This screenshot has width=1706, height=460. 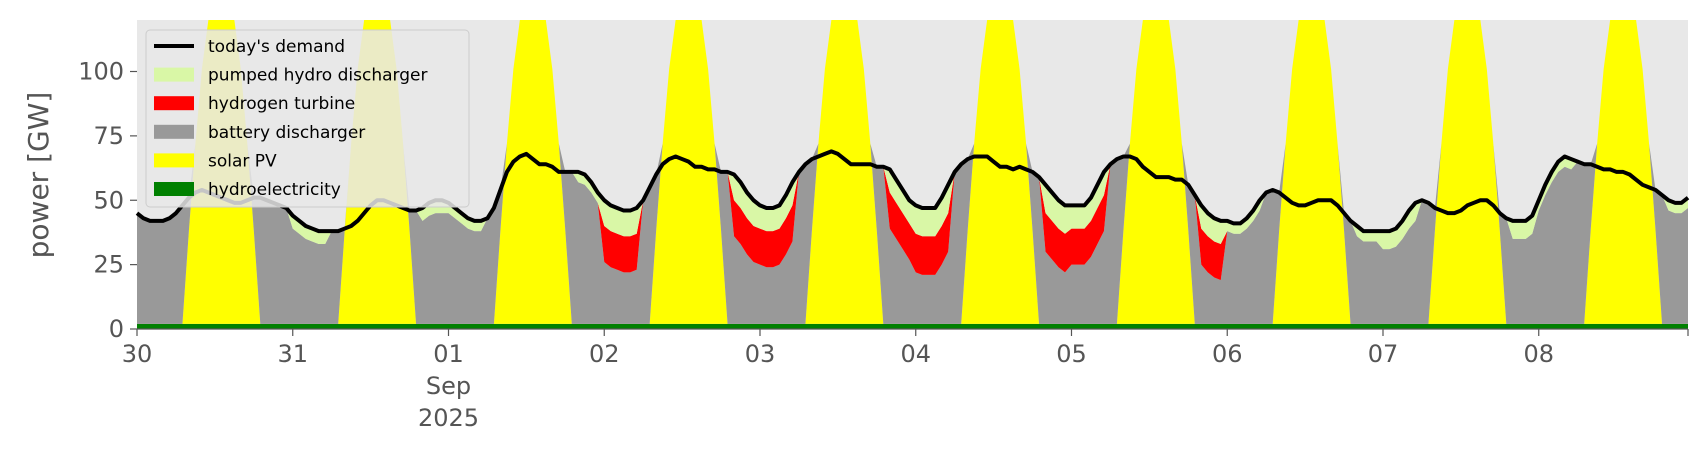 I want to click on x-tick-year-label: 2025, so click(x=448, y=418).